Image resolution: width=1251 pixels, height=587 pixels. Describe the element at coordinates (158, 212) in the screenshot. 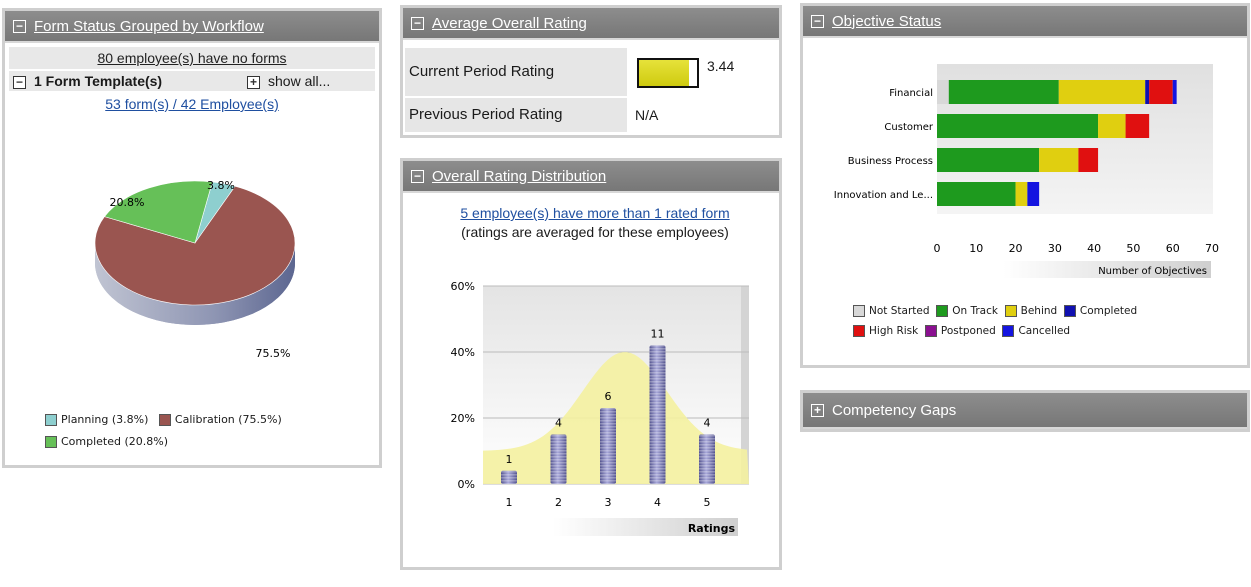

I see `pie-slice-completed` at that location.